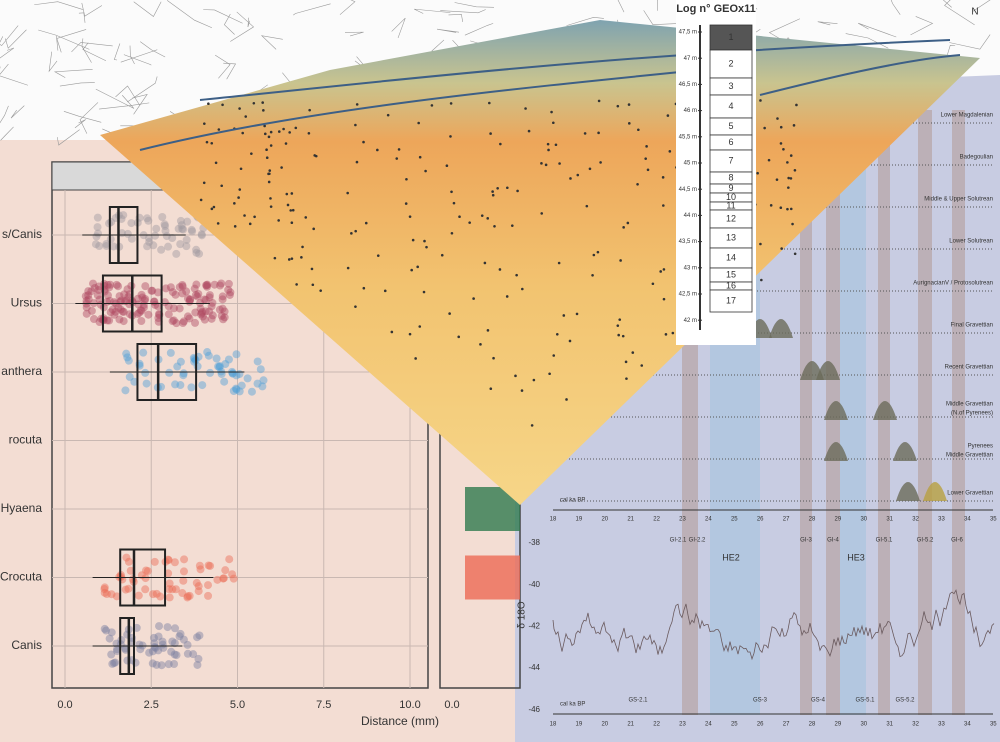 This screenshot has height=742, width=1000. I want to click on unit-label: 7, so click(730, 160).